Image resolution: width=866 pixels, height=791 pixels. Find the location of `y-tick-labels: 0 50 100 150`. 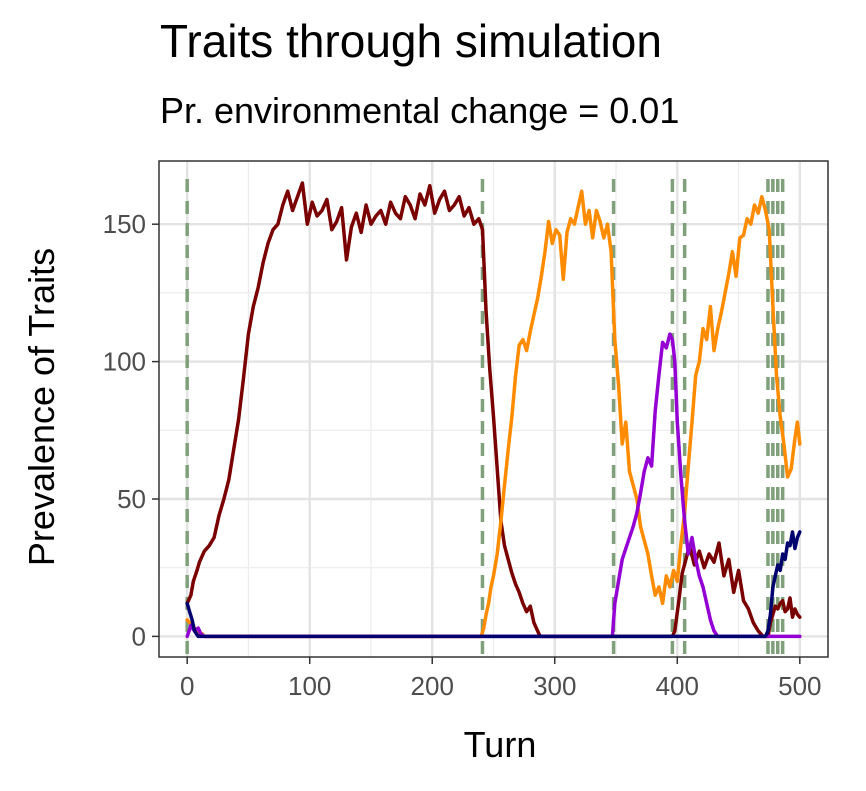

y-tick-labels: 0 50 100 150 is located at coordinates (124, 430).